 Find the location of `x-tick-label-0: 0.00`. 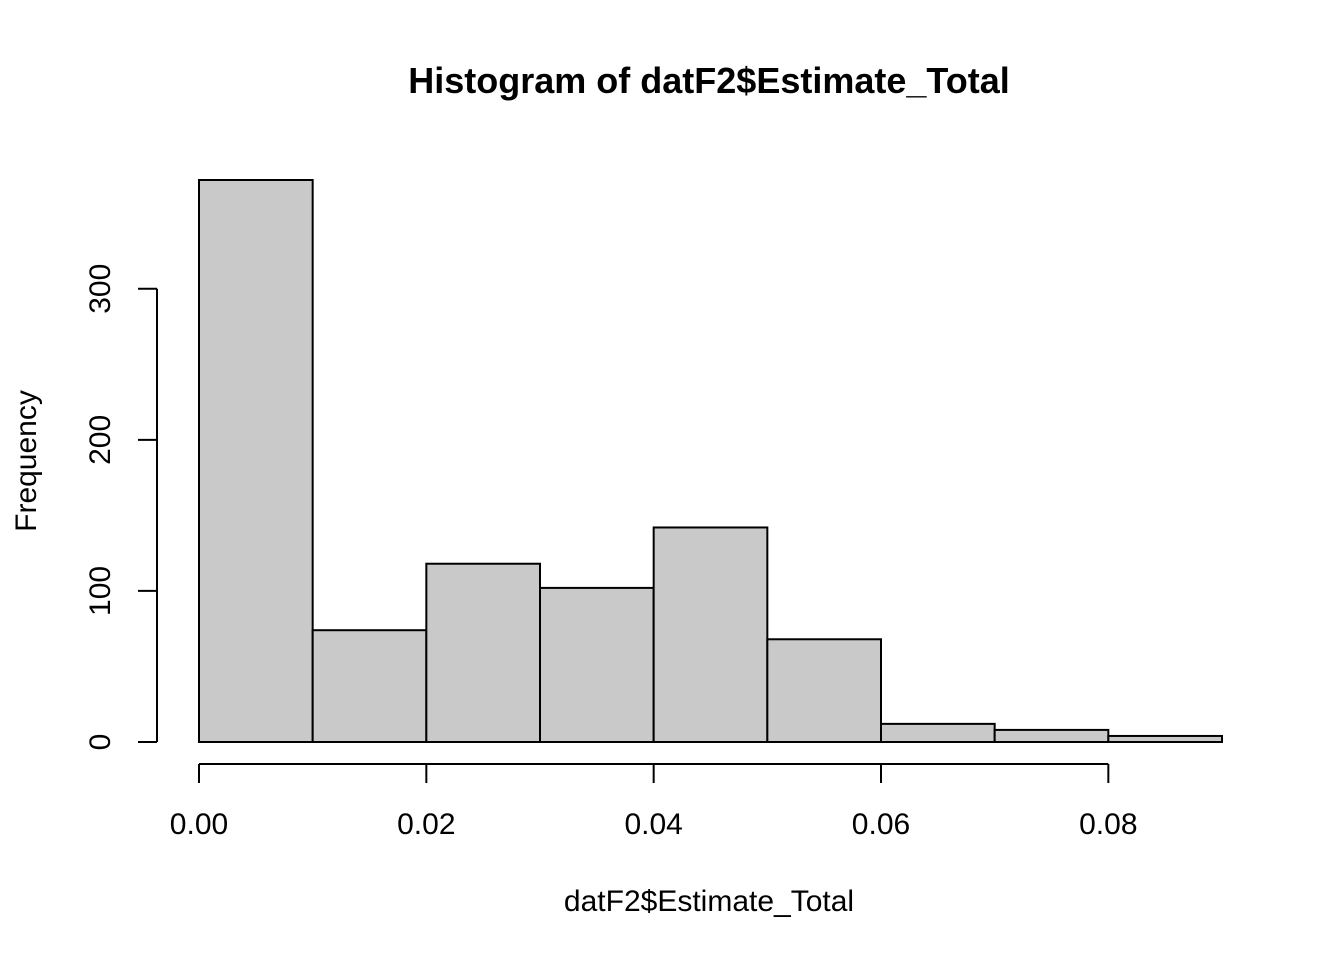

x-tick-label-0: 0.00 is located at coordinates (199, 824).